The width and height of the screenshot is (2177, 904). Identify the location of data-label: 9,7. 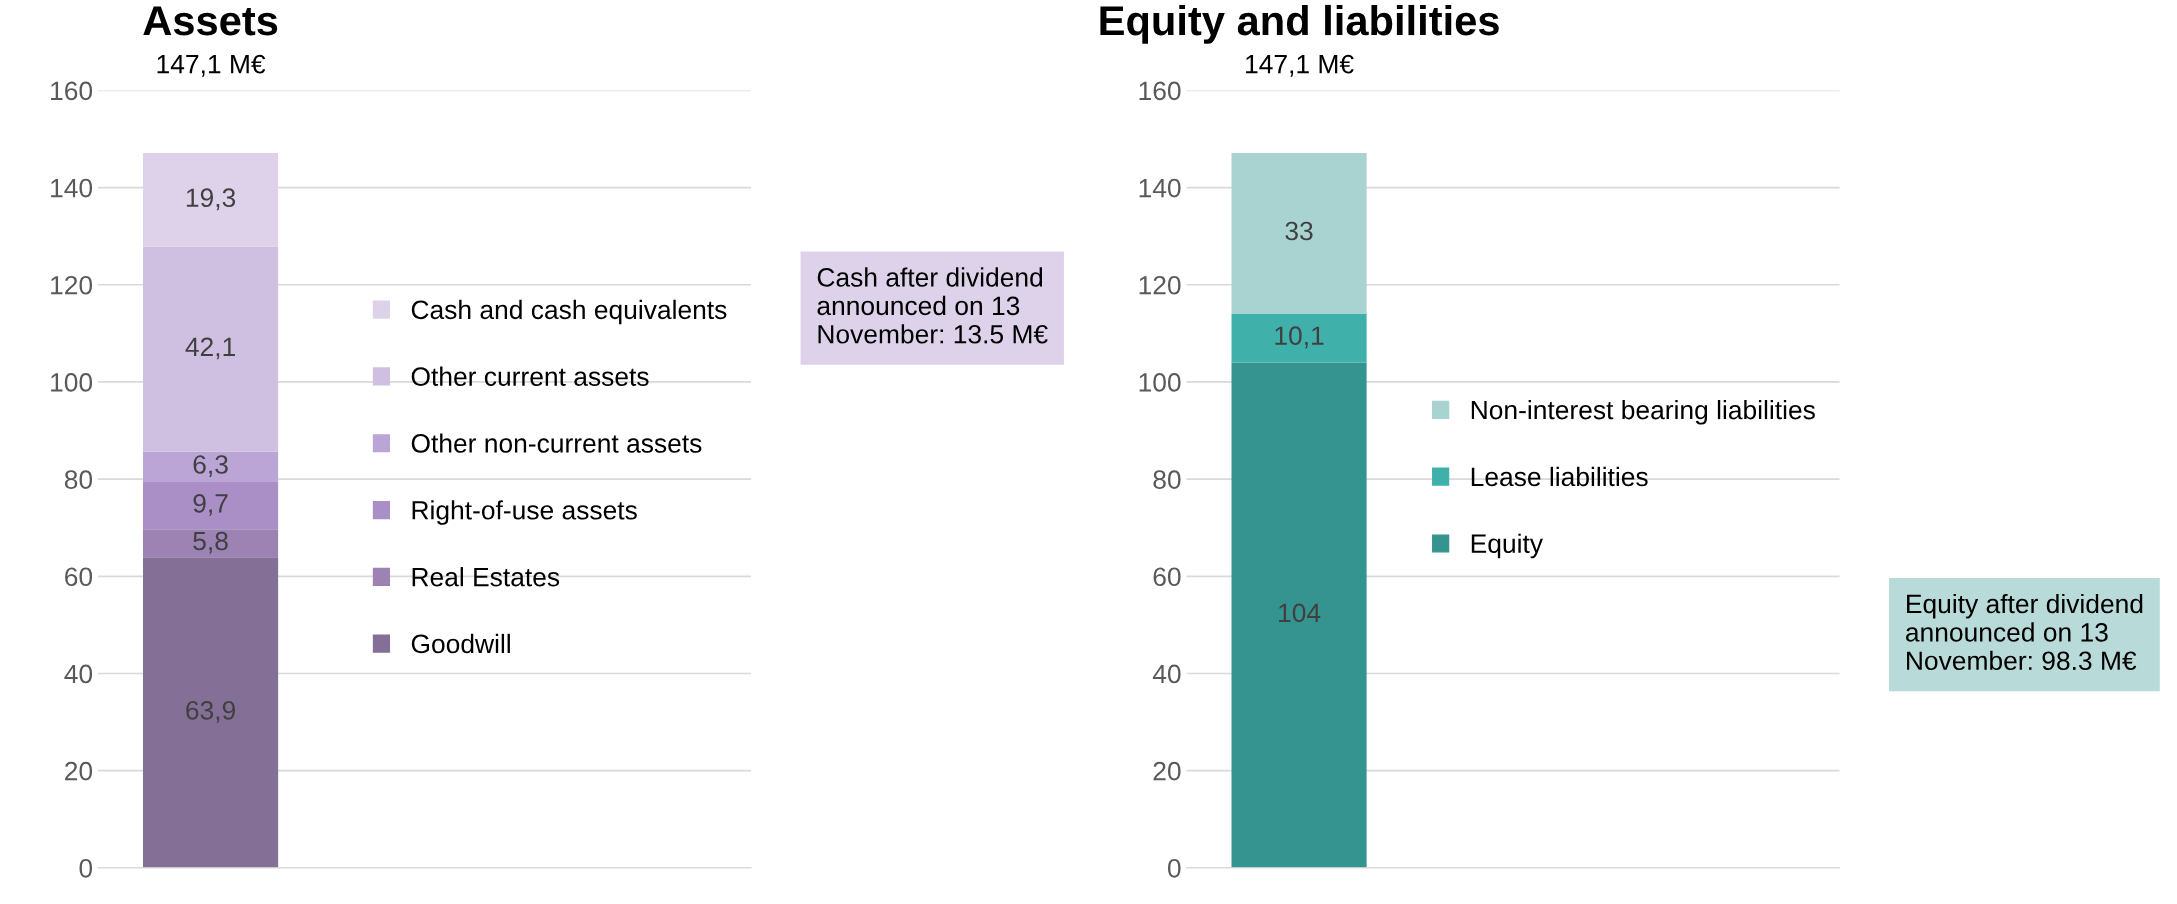
(210, 505).